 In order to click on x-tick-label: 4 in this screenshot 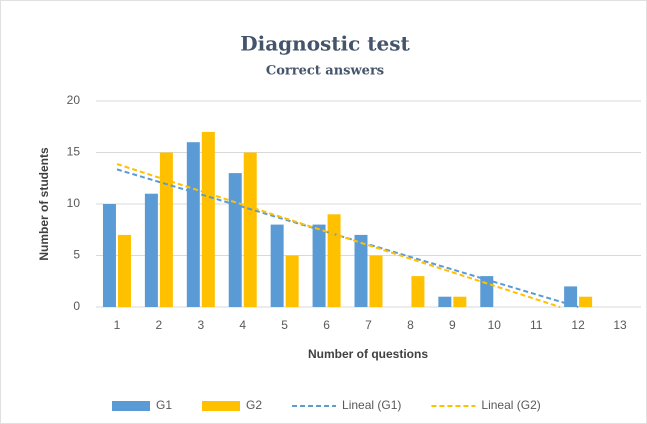, I will do `click(242, 325)`.